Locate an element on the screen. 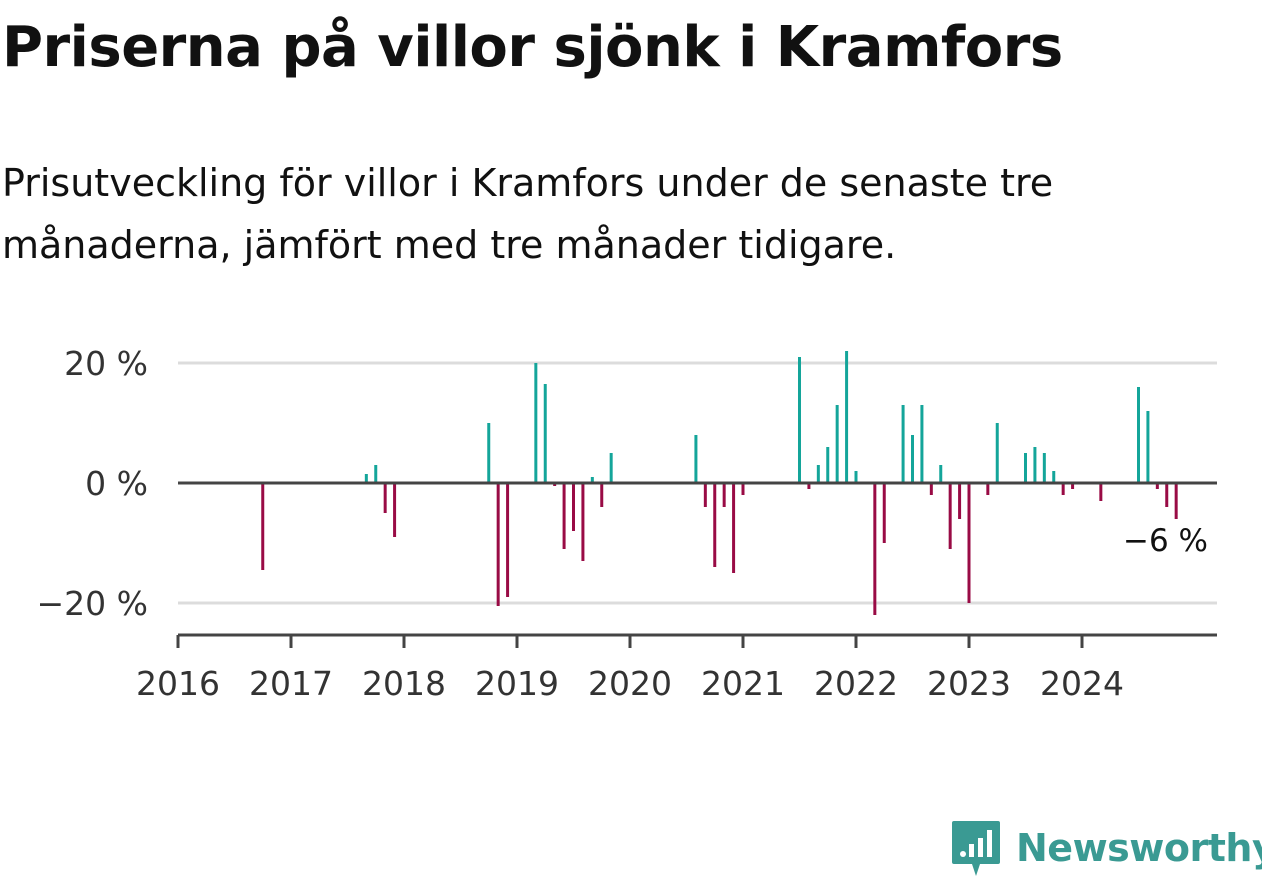 This screenshot has height=879, width=1262. x-tick-label: 2021 is located at coordinates (743, 683).